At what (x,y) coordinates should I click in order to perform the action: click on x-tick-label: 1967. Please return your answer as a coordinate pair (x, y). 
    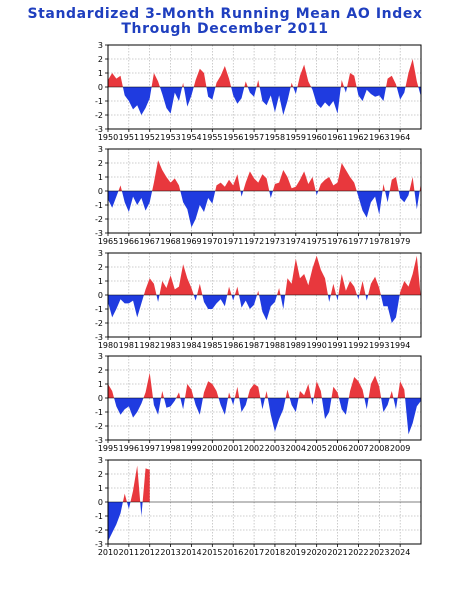
    Looking at the image, I should click on (150, 241).